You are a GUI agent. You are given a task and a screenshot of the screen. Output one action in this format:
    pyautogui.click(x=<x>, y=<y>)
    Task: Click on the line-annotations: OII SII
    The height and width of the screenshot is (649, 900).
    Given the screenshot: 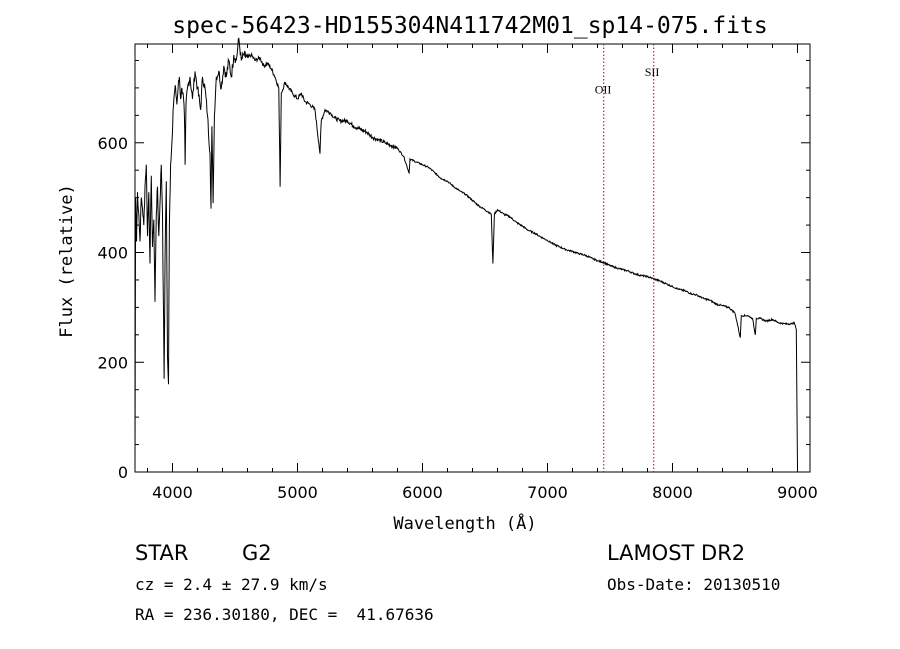 What is the action you would take?
    pyautogui.click(x=627, y=258)
    